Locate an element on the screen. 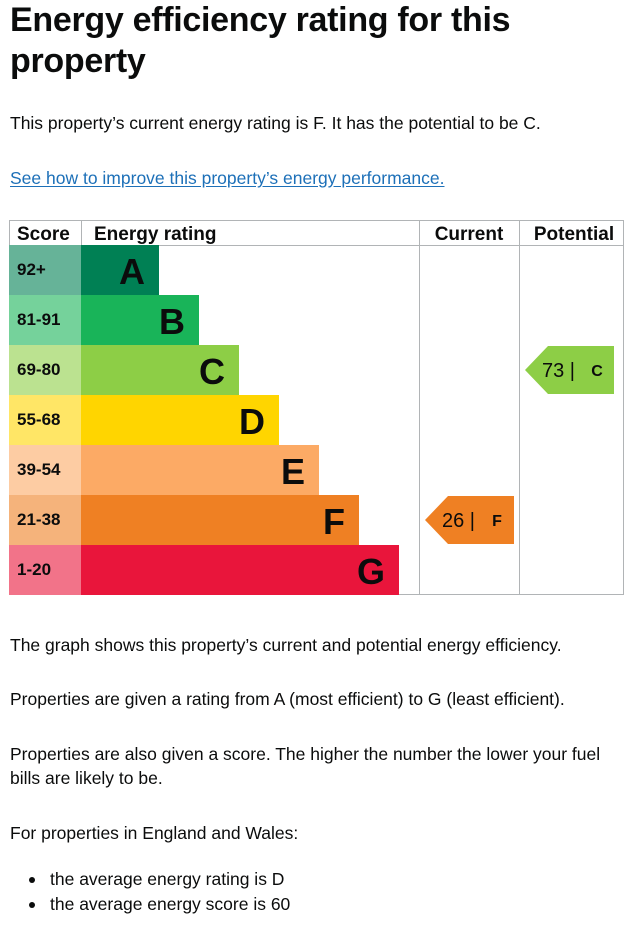 Image resolution: width=634 pixels, height=925 pixels. rating-letter: B is located at coordinates (172, 321).